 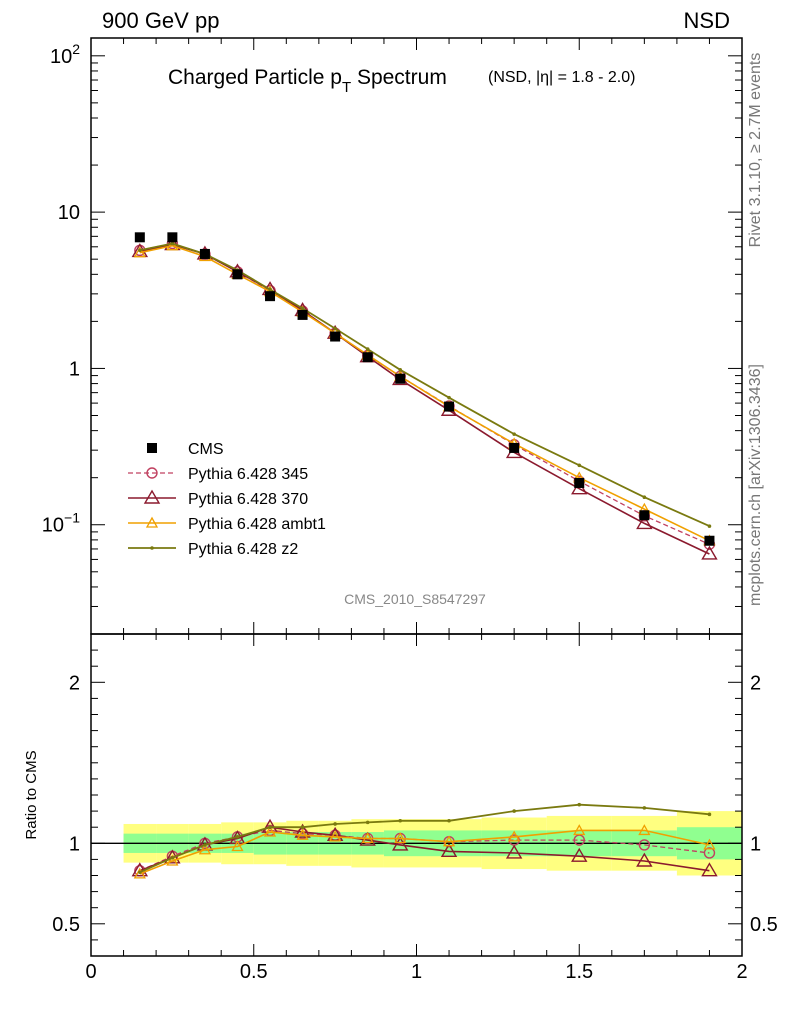 I want to click on legend-p345-label: Pythia 6.428 345, so click(x=248, y=474).